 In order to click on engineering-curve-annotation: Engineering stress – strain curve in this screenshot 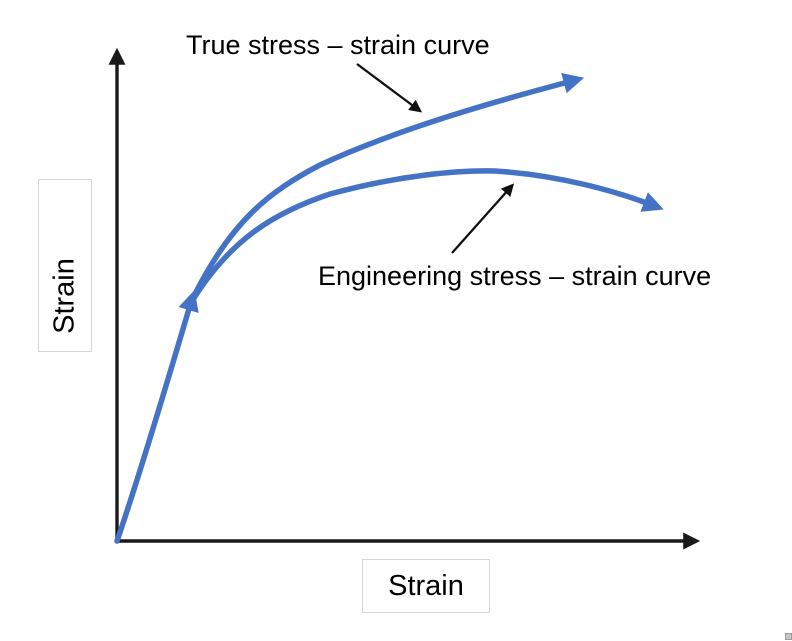, I will do `click(515, 276)`.